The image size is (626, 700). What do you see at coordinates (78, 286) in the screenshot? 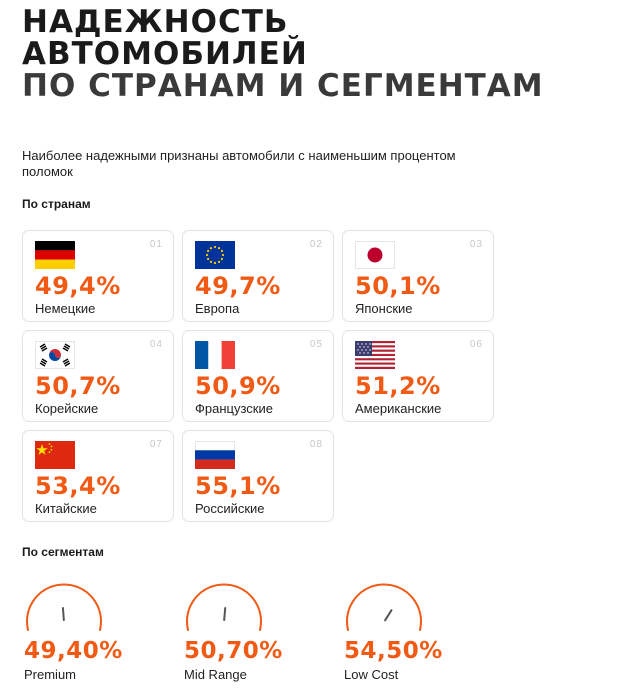
I see `country-percent: 49,4%` at bounding box center [78, 286].